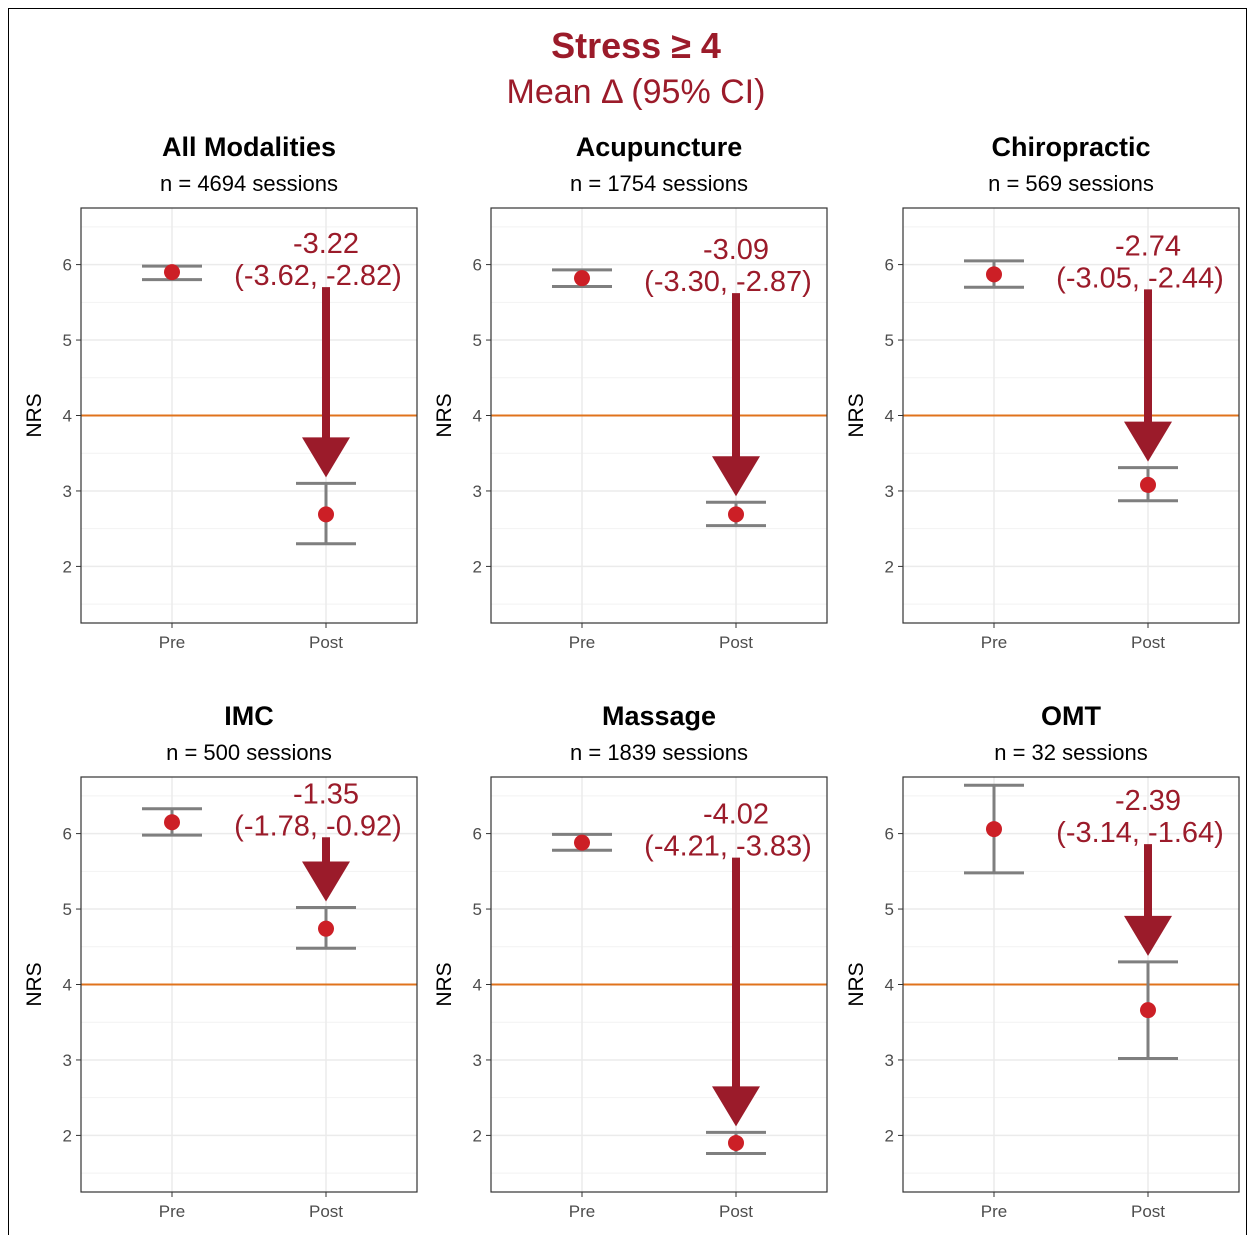  What do you see at coordinates (249, 752) in the screenshot?
I see `panel-subtitle: n = 500 sessions` at bounding box center [249, 752].